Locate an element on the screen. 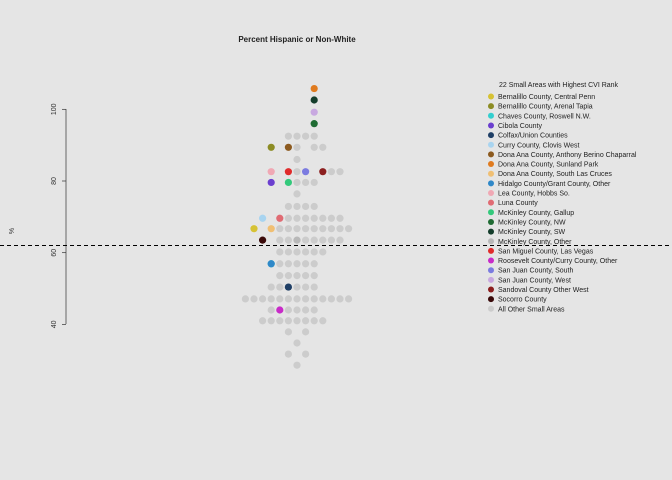 This screenshot has width=672, height=480. legend-entry: San Juan County, South is located at coordinates (535, 271).